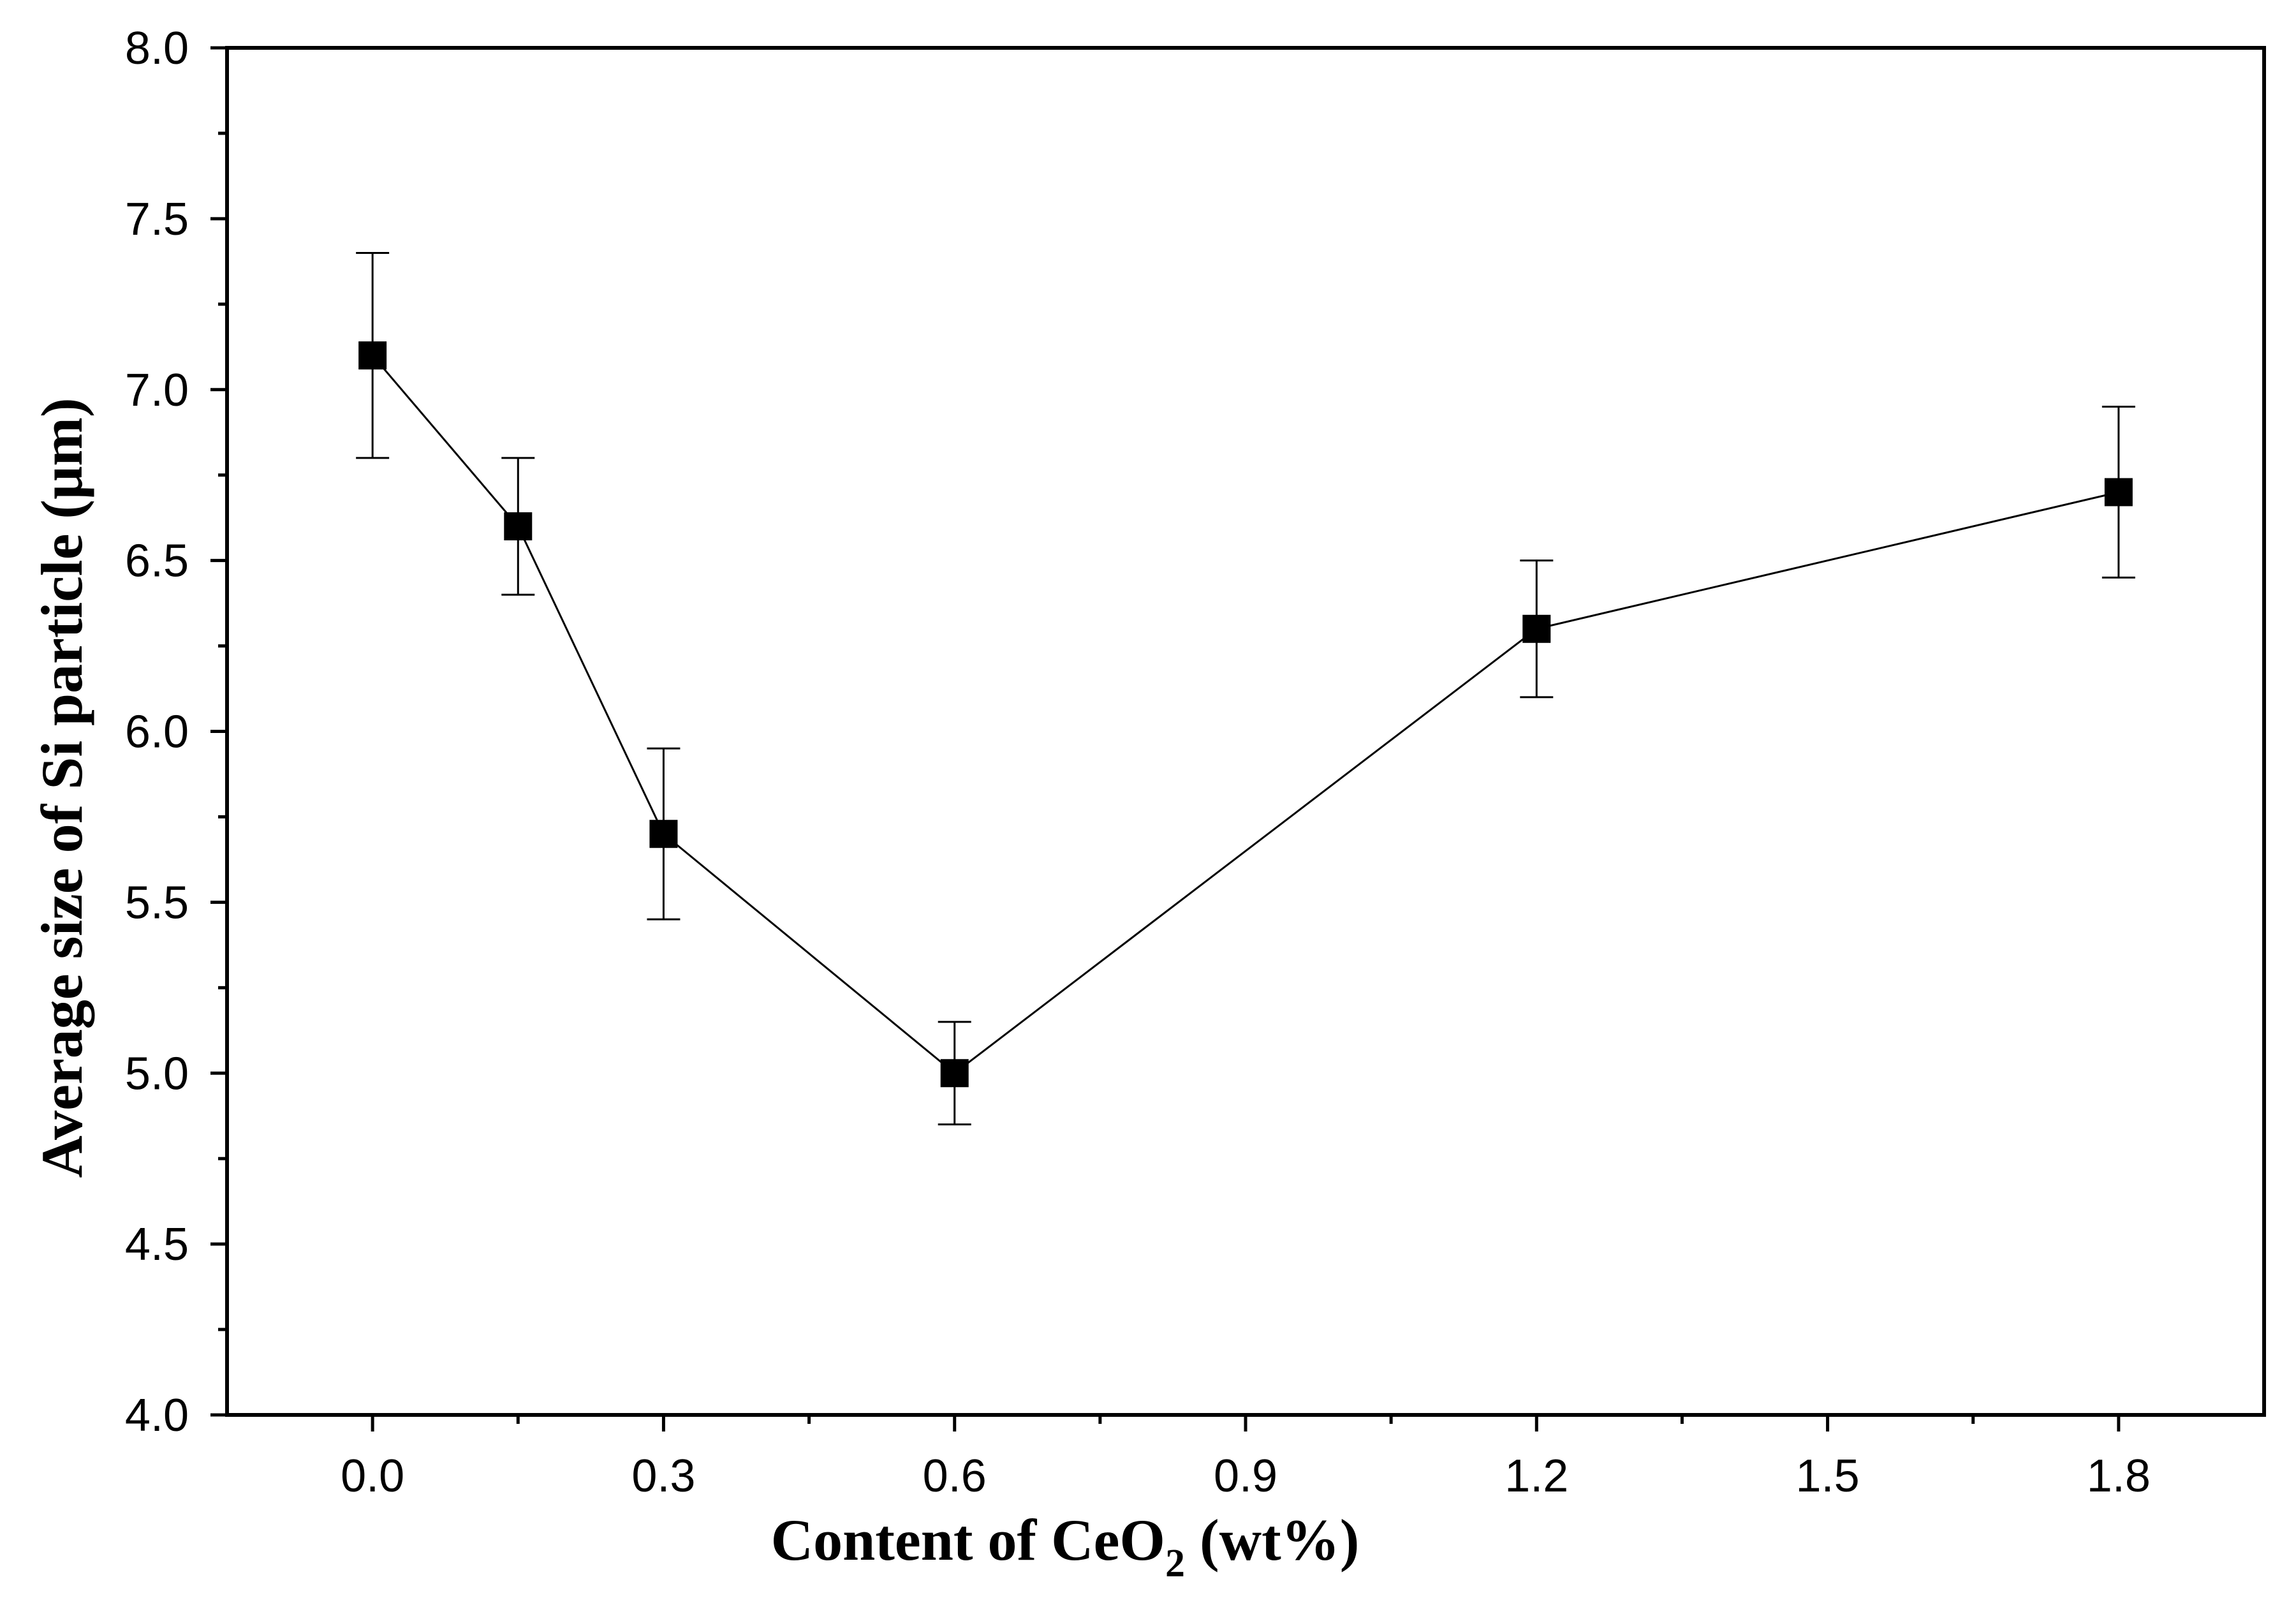  Describe the element at coordinates (157, 561) in the screenshot. I see `y-tick-label: 6.5` at that location.